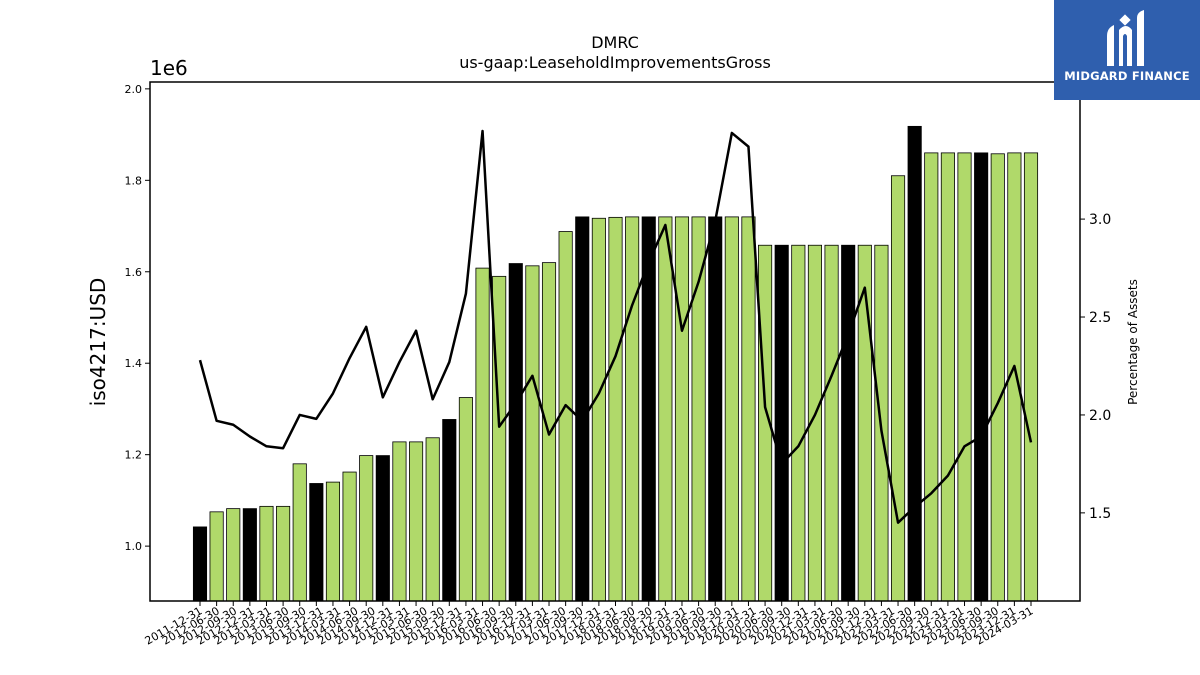 The image size is (1200, 675). I want to click on y-tick-label: 1.0, so click(134, 546).